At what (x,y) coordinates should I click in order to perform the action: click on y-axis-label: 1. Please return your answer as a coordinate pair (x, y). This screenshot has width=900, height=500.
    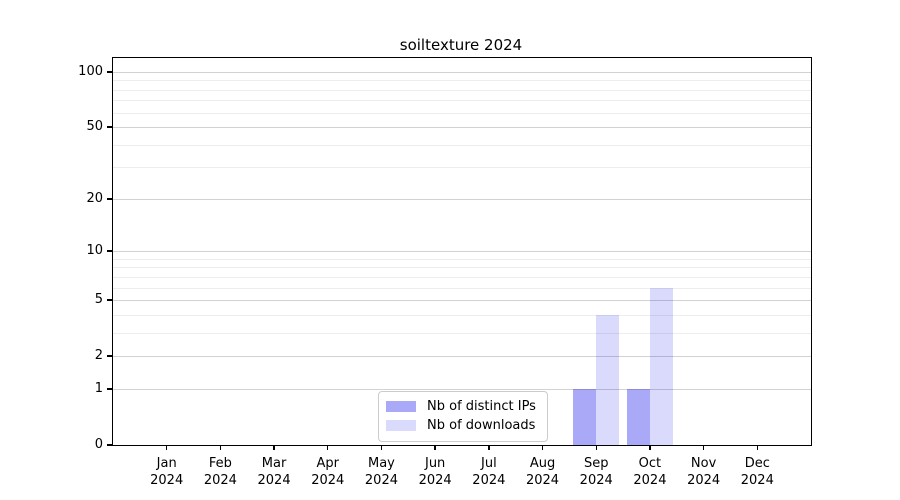
    Looking at the image, I should click on (98, 388).